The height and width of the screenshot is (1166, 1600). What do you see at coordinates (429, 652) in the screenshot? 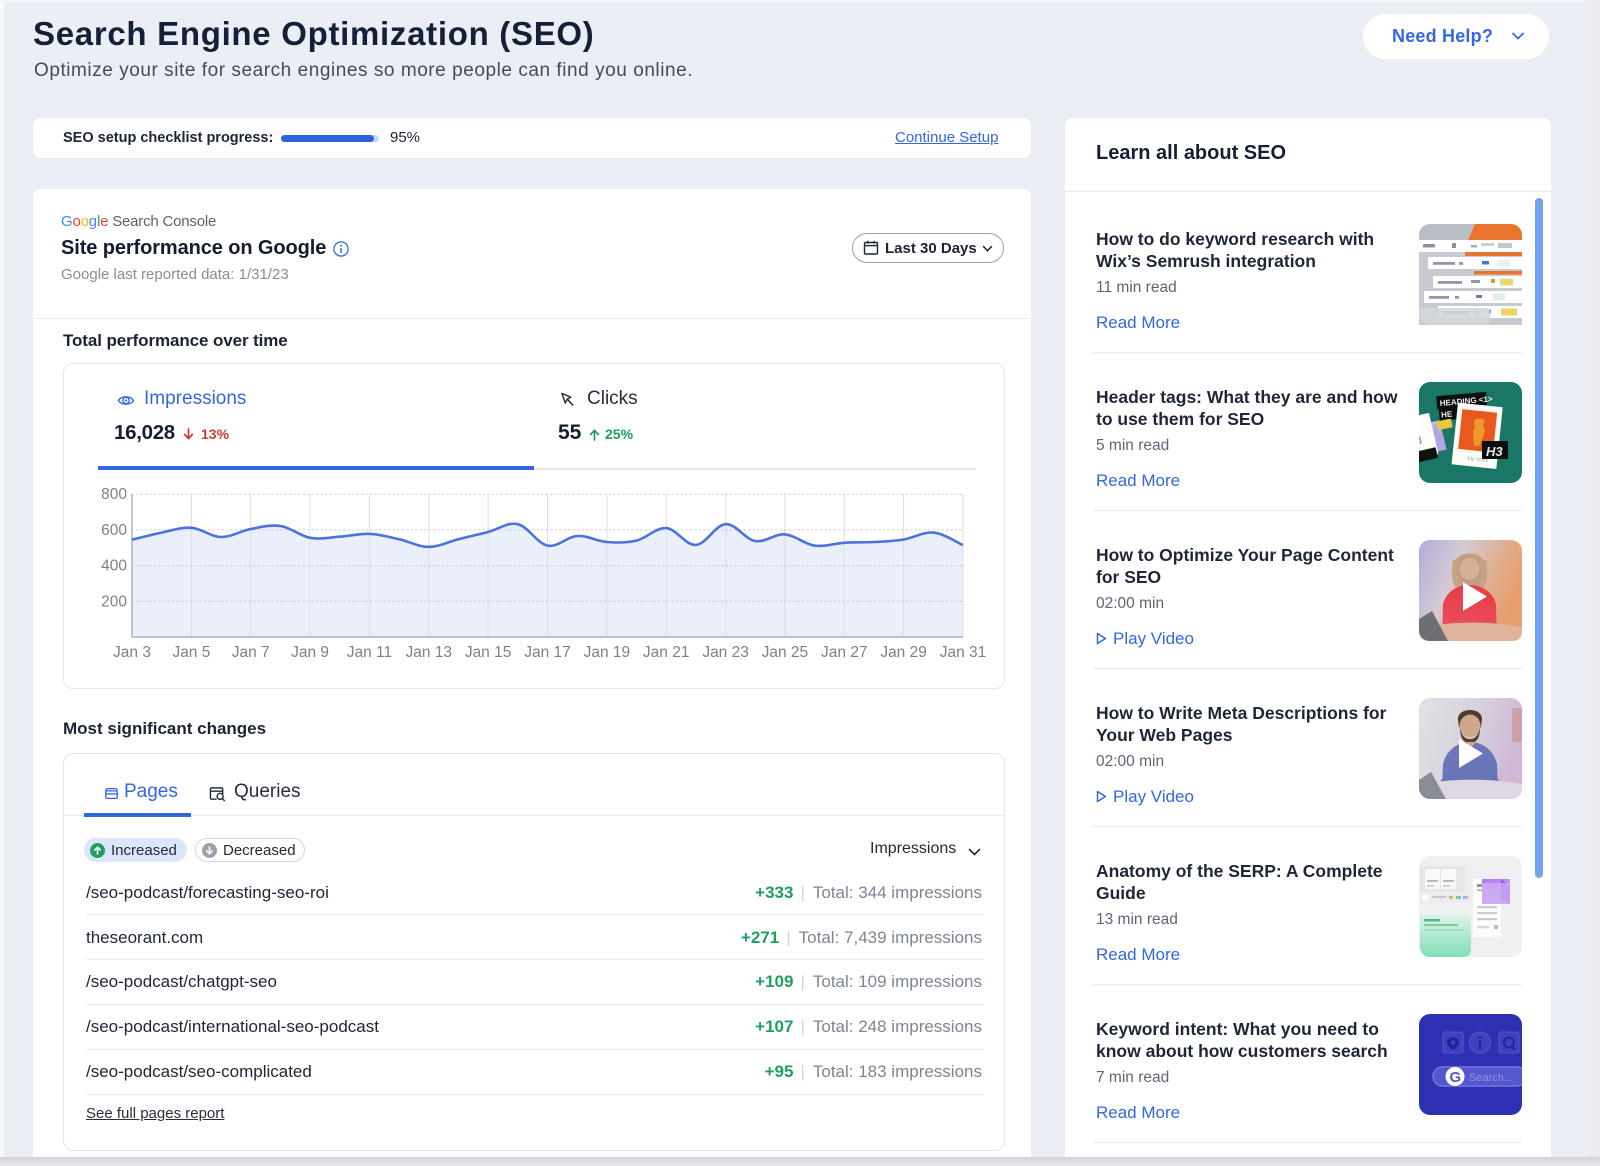
I see `svg-text: Jan 13` at bounding box center [429, 652].